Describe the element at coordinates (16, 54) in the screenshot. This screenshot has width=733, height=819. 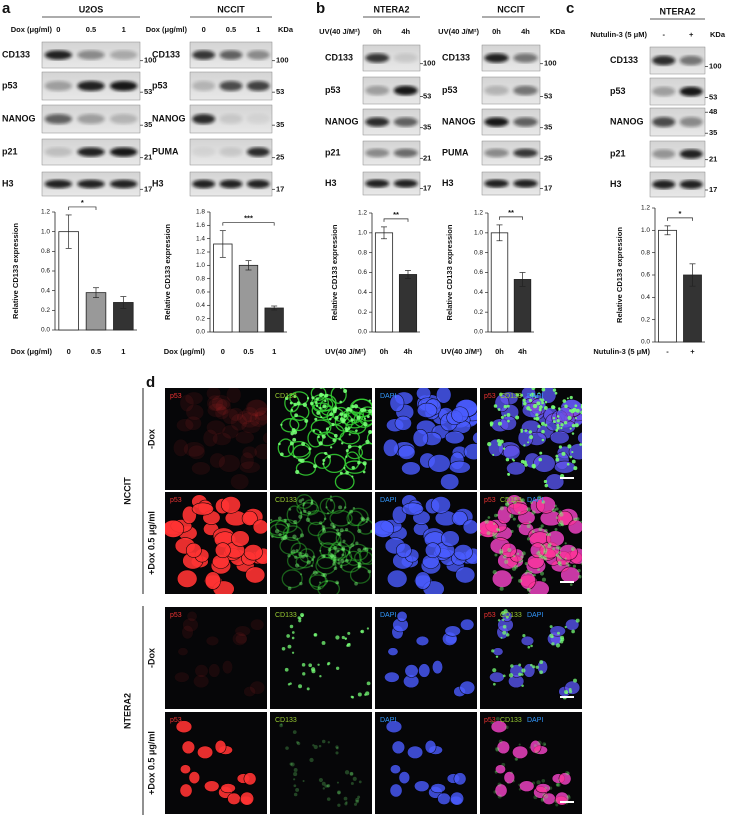
I see `protein-label: CD133` at that location.